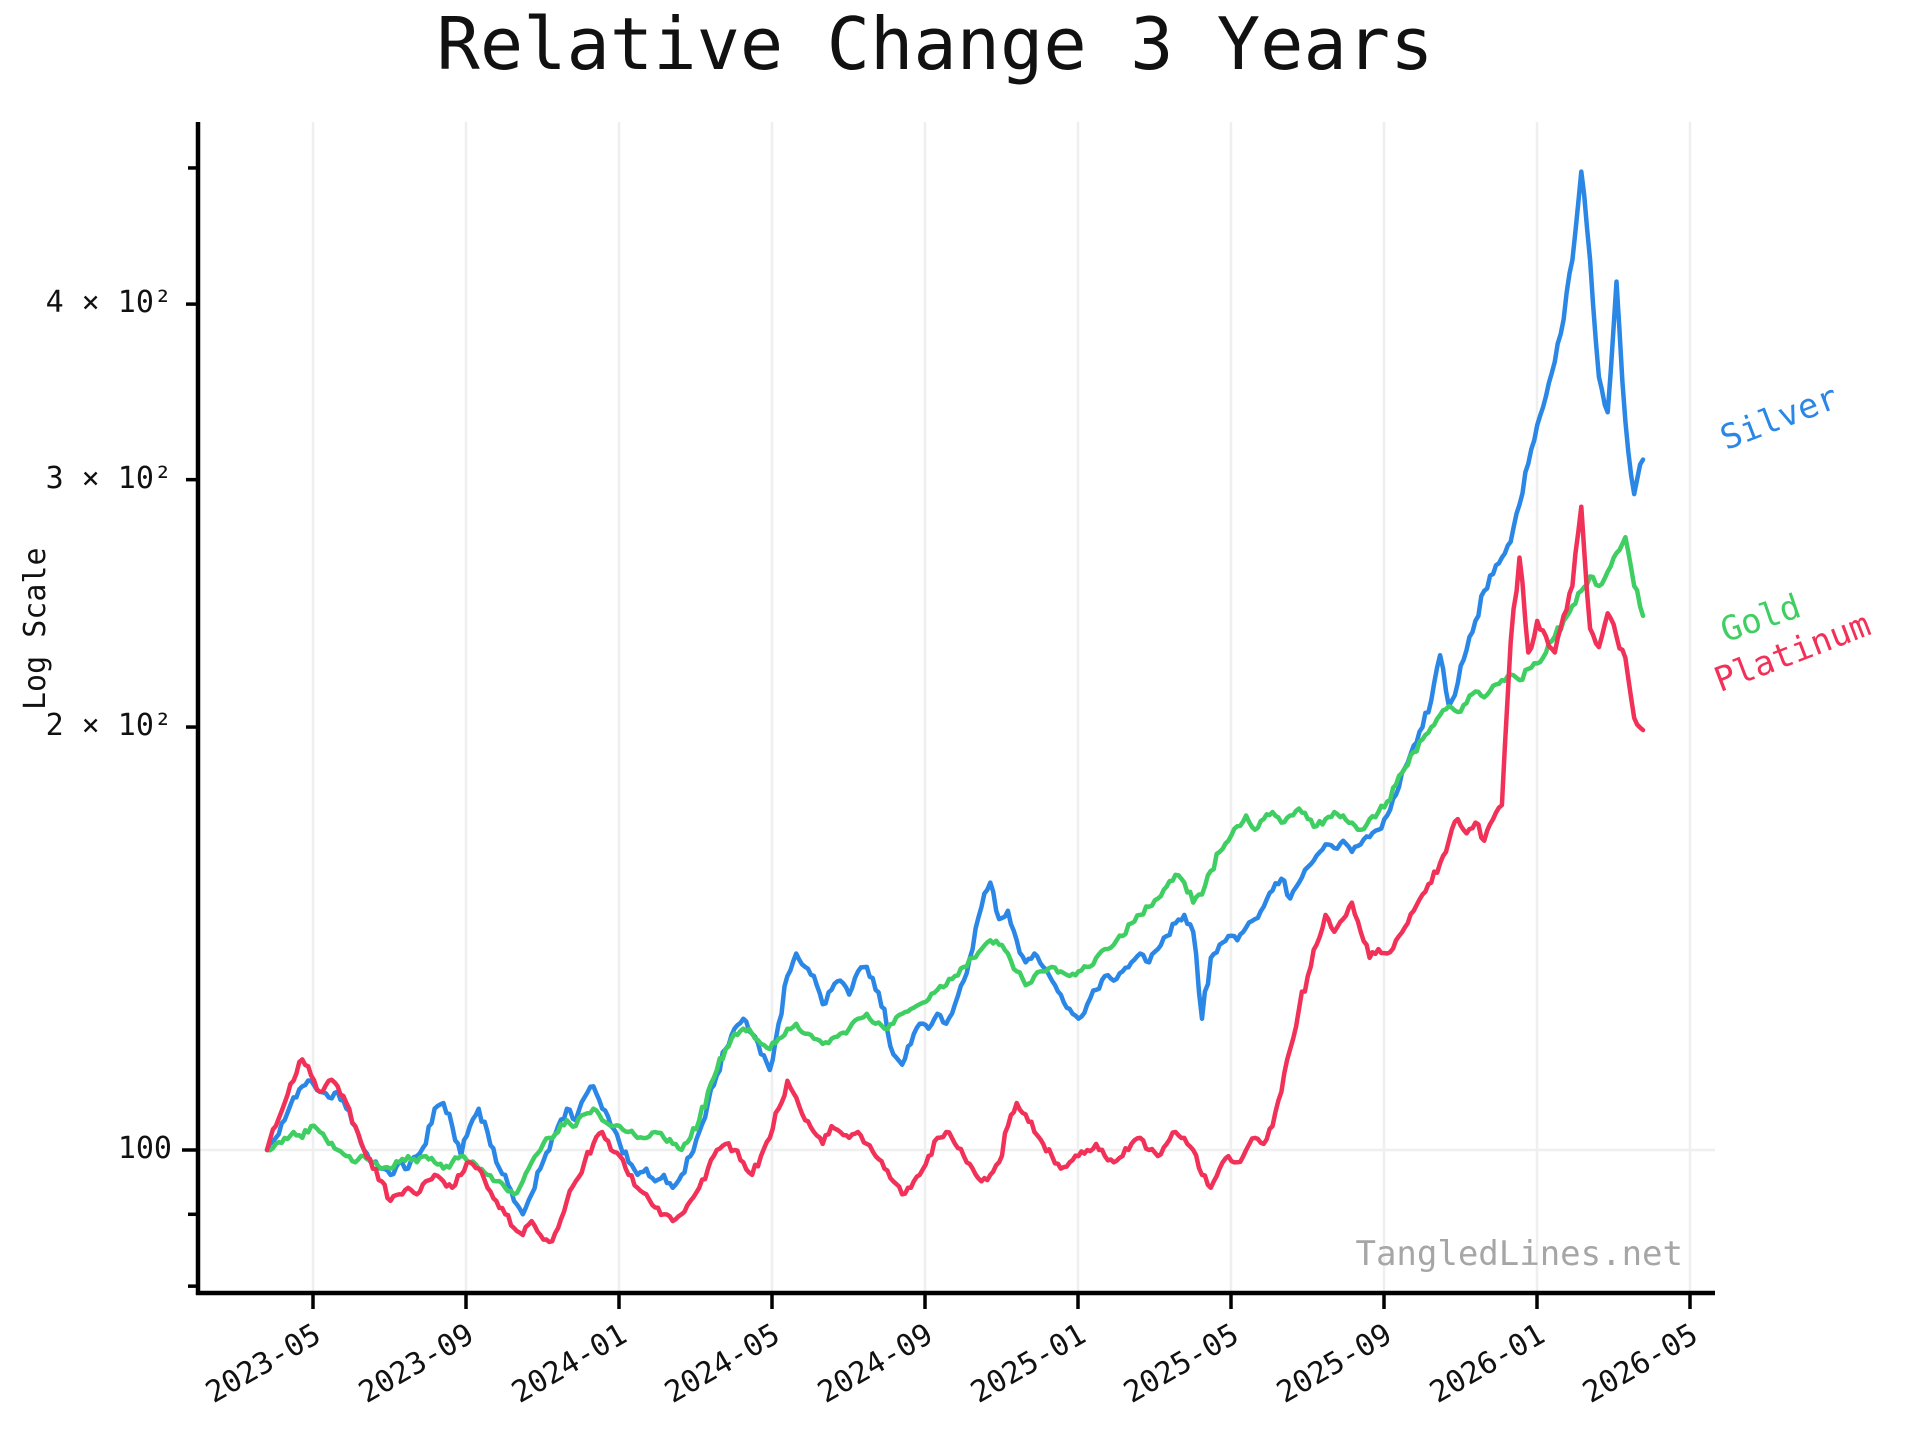 The width and height of the screenshot is (1920, 1440). Describe the element at coordinates (108, 303) in the screenshot. I see `y-tick-label: 4 × 10²` at that location.